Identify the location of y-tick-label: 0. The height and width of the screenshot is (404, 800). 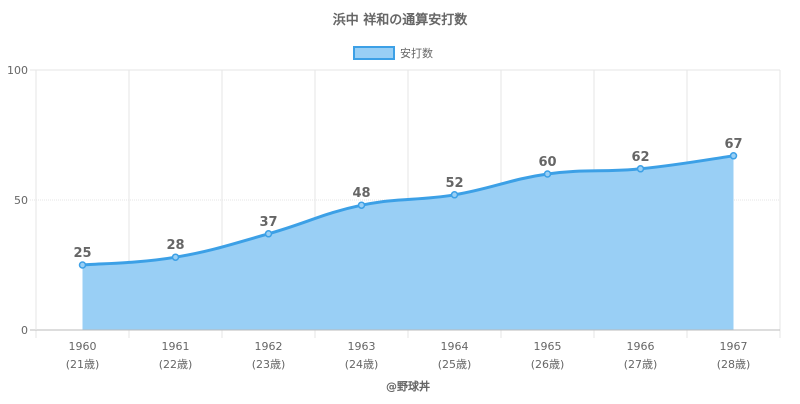
(24, 330).